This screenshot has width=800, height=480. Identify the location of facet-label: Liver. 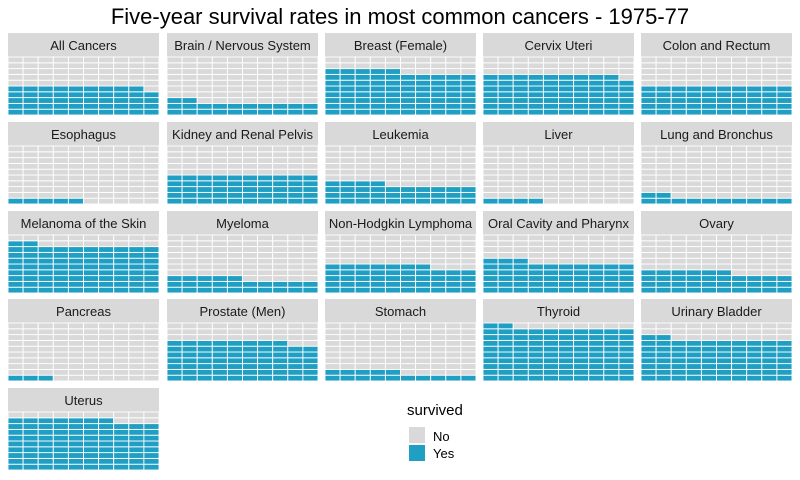
(558, 134).